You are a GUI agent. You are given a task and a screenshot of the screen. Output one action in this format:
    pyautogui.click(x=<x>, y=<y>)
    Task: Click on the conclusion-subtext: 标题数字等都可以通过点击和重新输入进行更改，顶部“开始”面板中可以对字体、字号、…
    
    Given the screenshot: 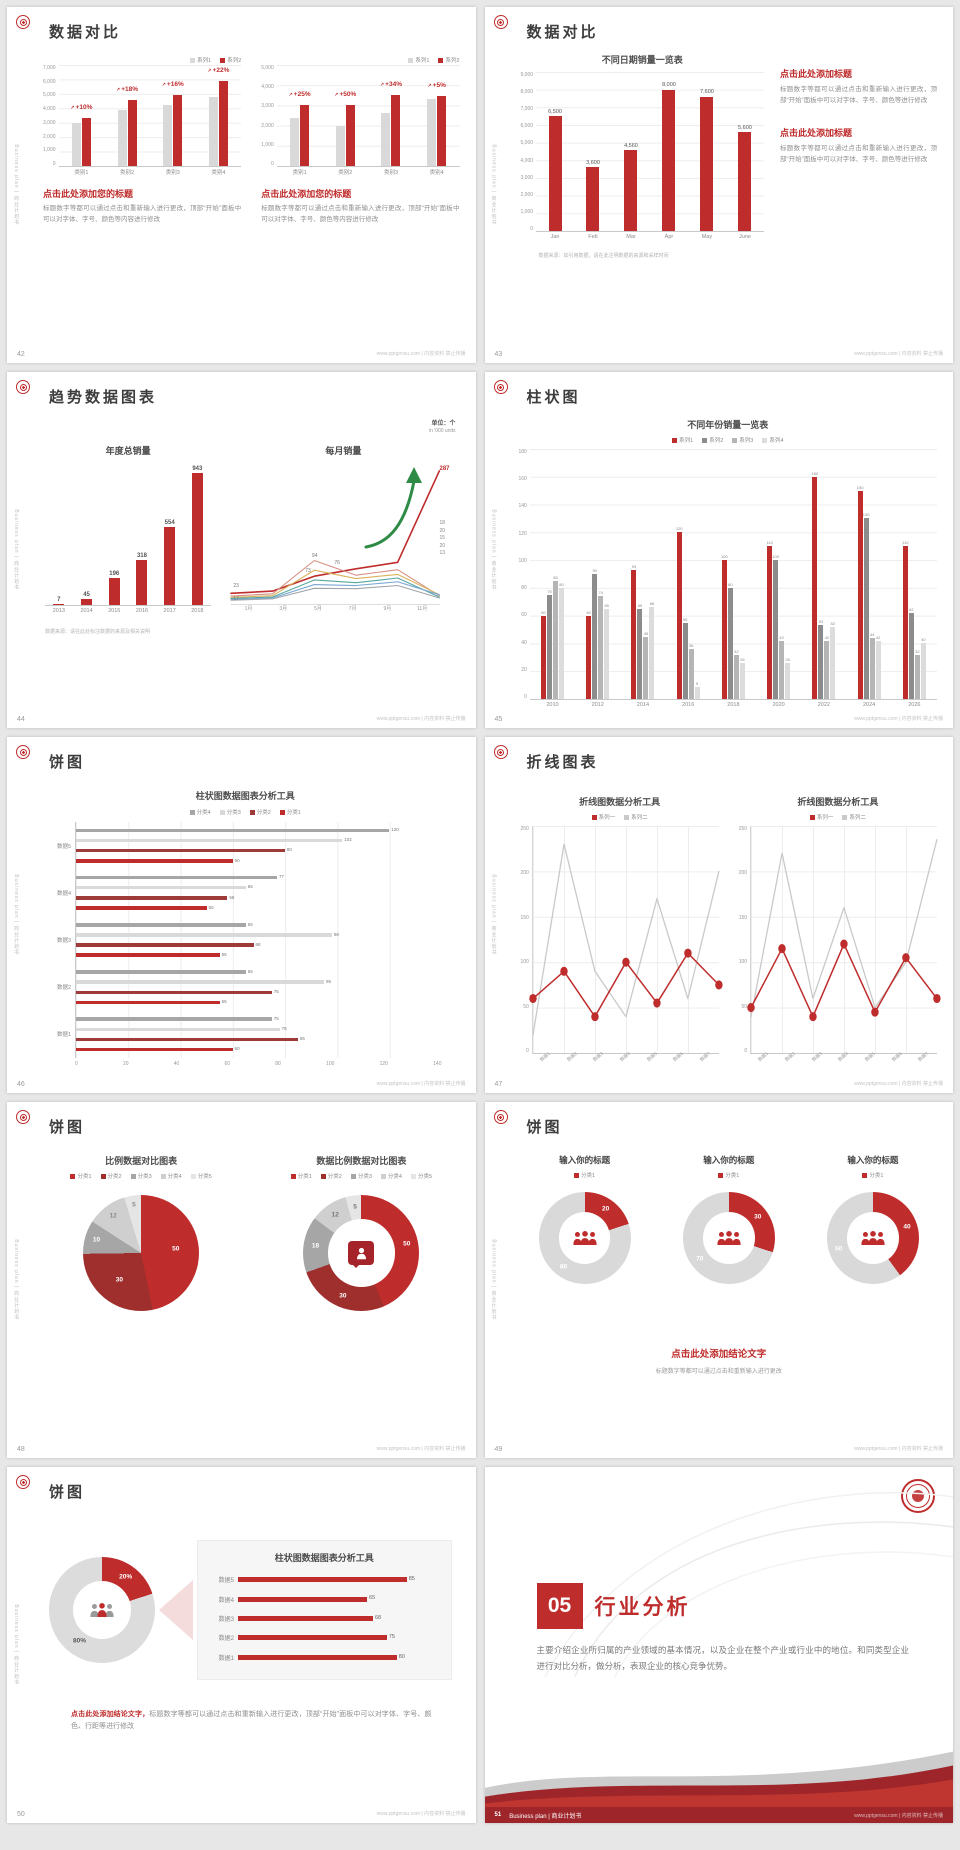 What is the action you would take?
    pyautogui.click(x=251, y=1720)
    